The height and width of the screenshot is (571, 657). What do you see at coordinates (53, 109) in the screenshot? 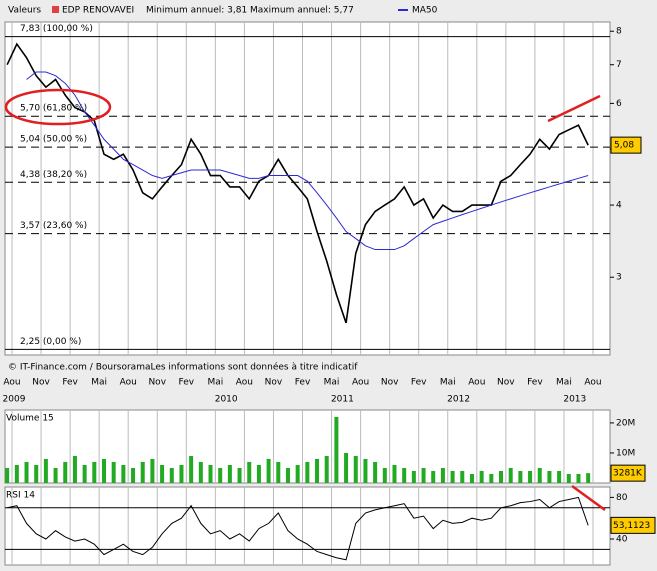
I see `level-label: 5,70 (61,80 %)` at bounding box center [53, 109].